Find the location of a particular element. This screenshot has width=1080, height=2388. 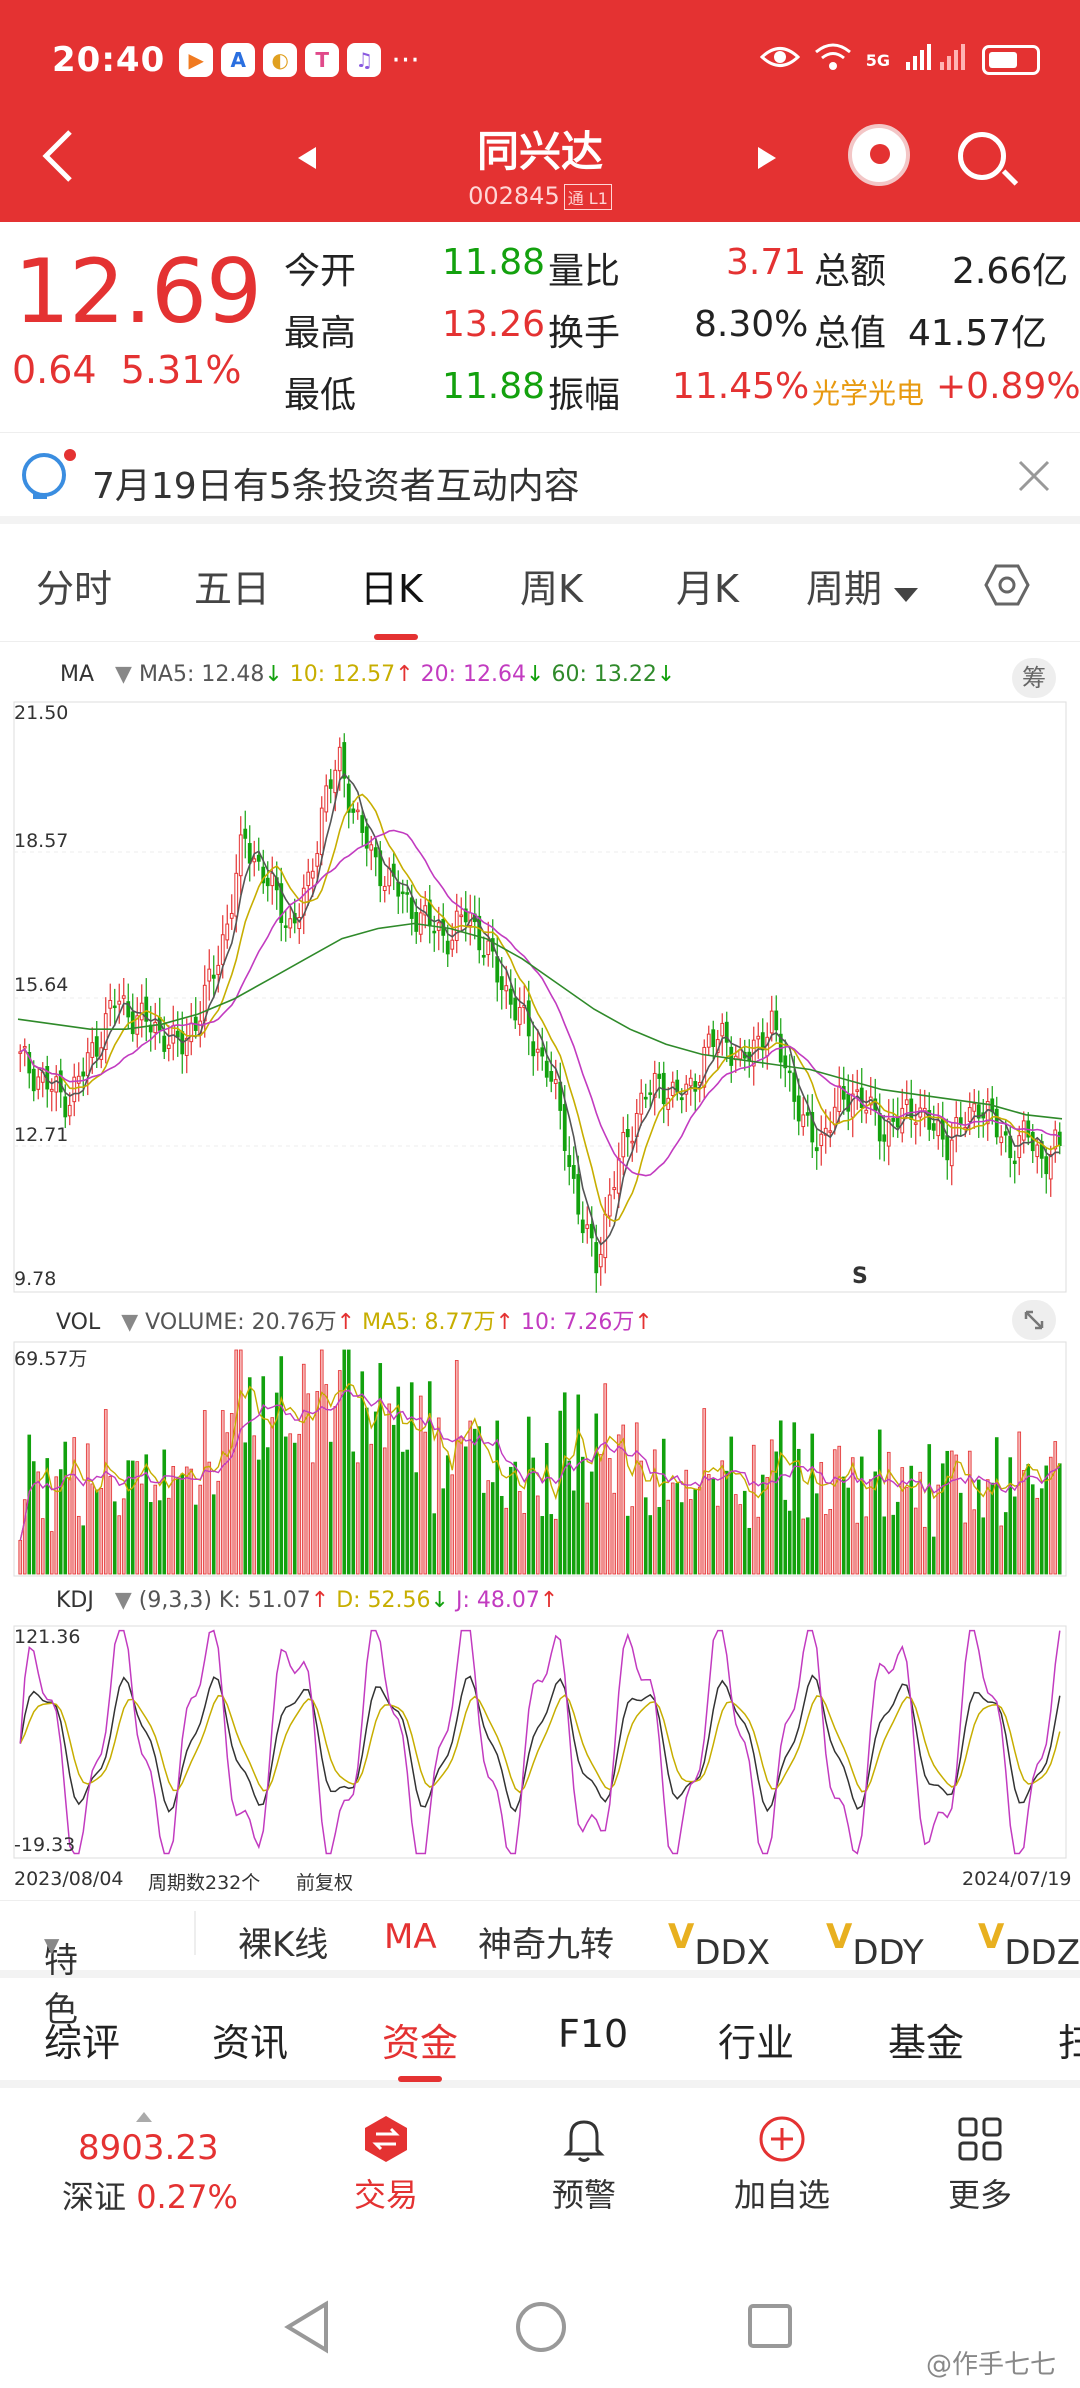

search-icon is located at coordinates (982, 156).